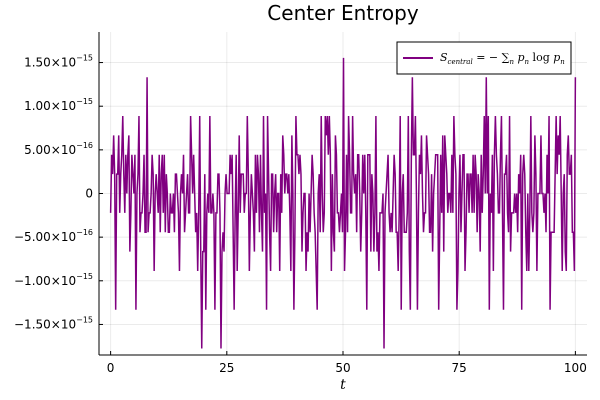  Describe the element at coordinates (575, 368) in the screenshot. I see `x-tick-label: 100` at that location.